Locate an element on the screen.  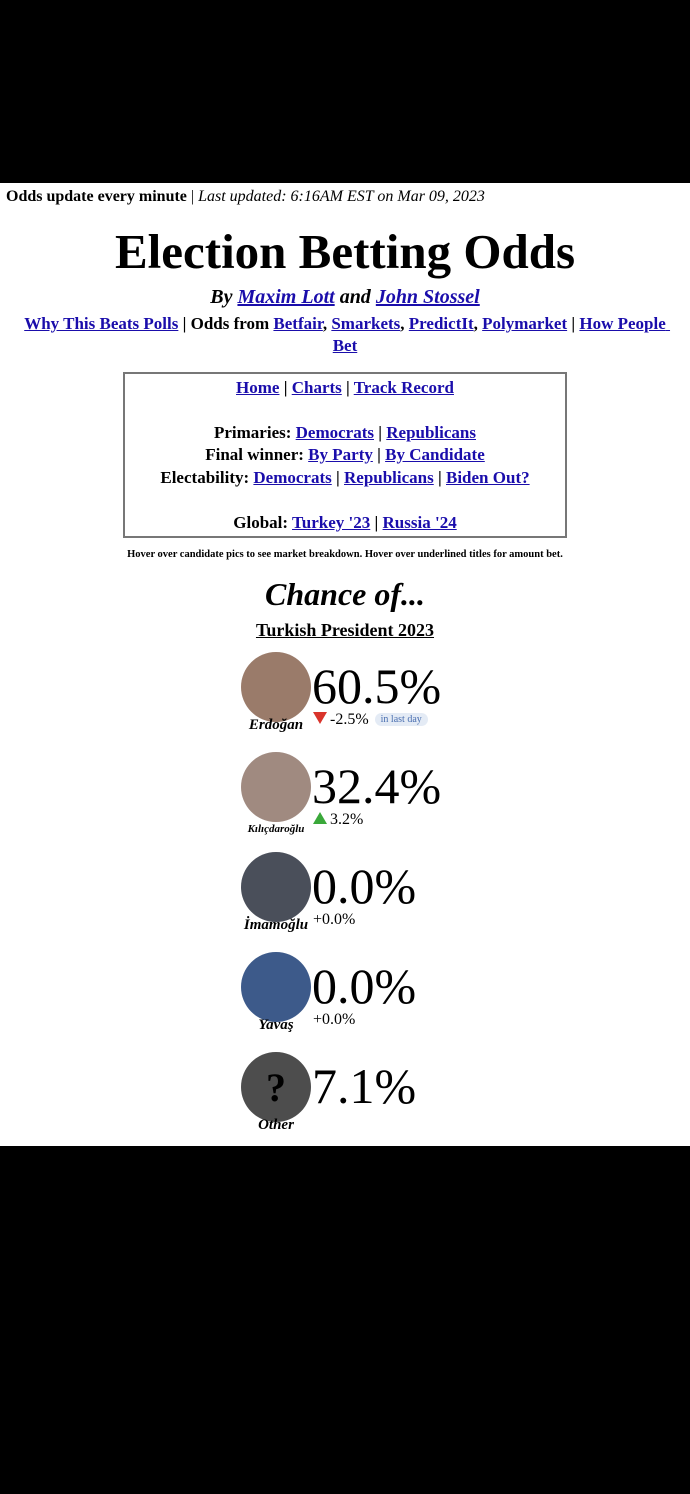
link: By Party is located at coordinates (340, 454).